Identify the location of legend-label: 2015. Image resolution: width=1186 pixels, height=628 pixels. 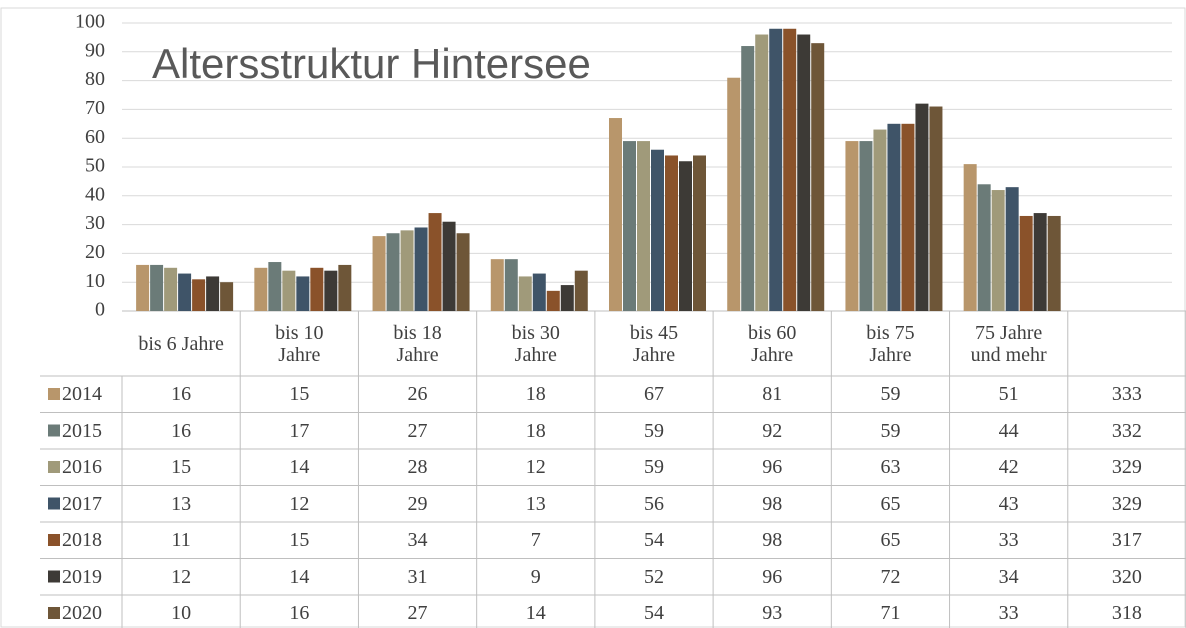
(82, 430).